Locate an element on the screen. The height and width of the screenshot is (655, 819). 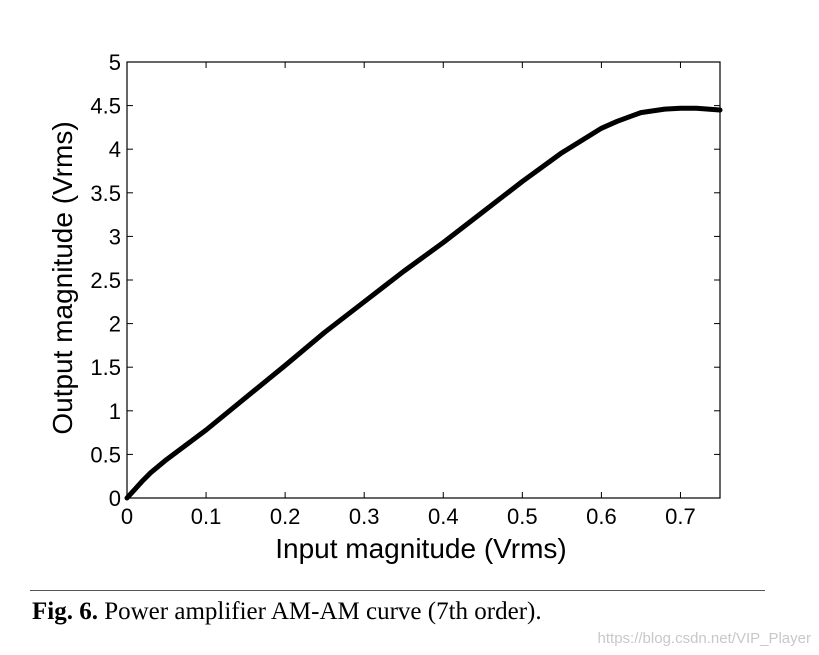
y-tick-label: 1.5 is located at coordinates (105, 367).